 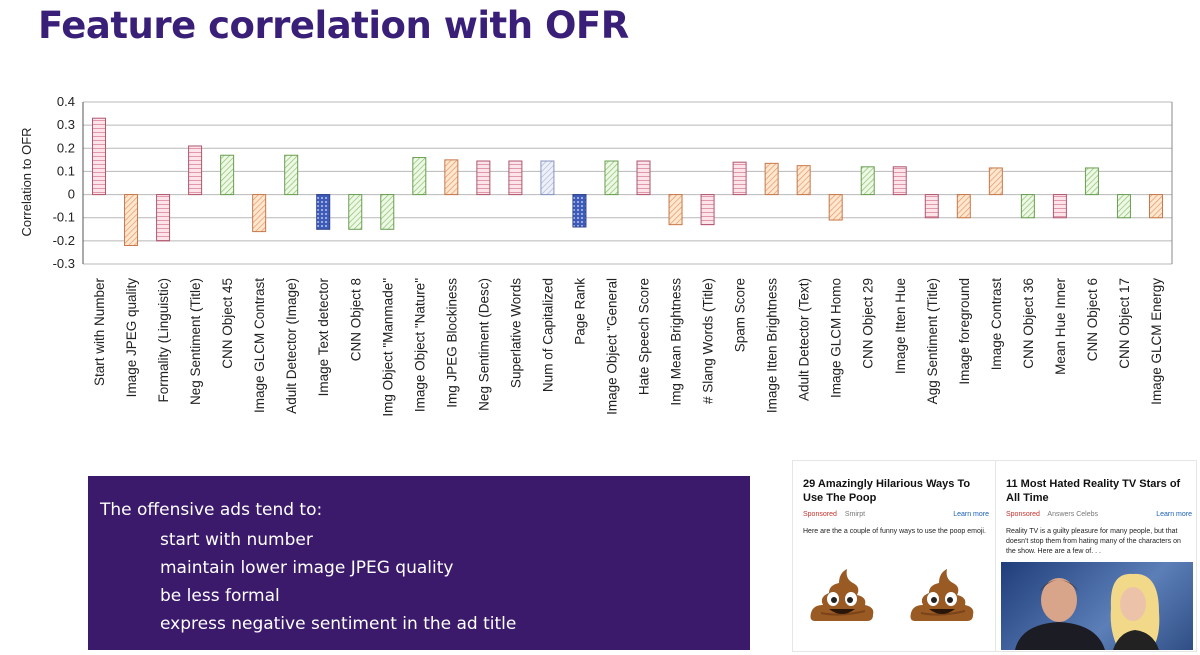 What do you see at coordinates (227, 323) in the screenshot?
I see `x-tick-label: CNN Object 45` at bounding box center [227, 323].